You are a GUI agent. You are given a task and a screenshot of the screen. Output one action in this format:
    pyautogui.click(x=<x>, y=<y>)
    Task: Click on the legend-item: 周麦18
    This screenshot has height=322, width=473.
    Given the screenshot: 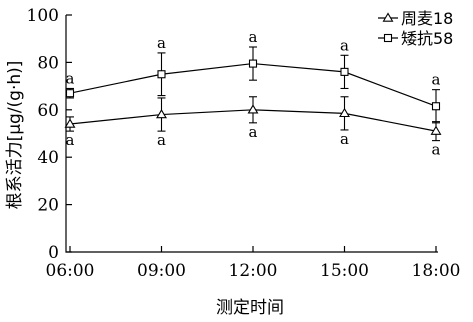 What is the action you would take?
    pyautogui.click(x=415, y=18)
    